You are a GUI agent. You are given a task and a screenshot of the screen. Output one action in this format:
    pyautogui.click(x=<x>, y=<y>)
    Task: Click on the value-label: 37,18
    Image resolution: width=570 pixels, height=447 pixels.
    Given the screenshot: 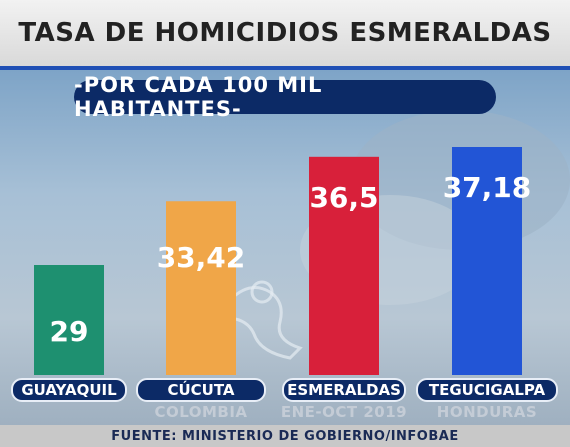 What is the action you would take?
    pyautogui.click(x=487, y=187)
    